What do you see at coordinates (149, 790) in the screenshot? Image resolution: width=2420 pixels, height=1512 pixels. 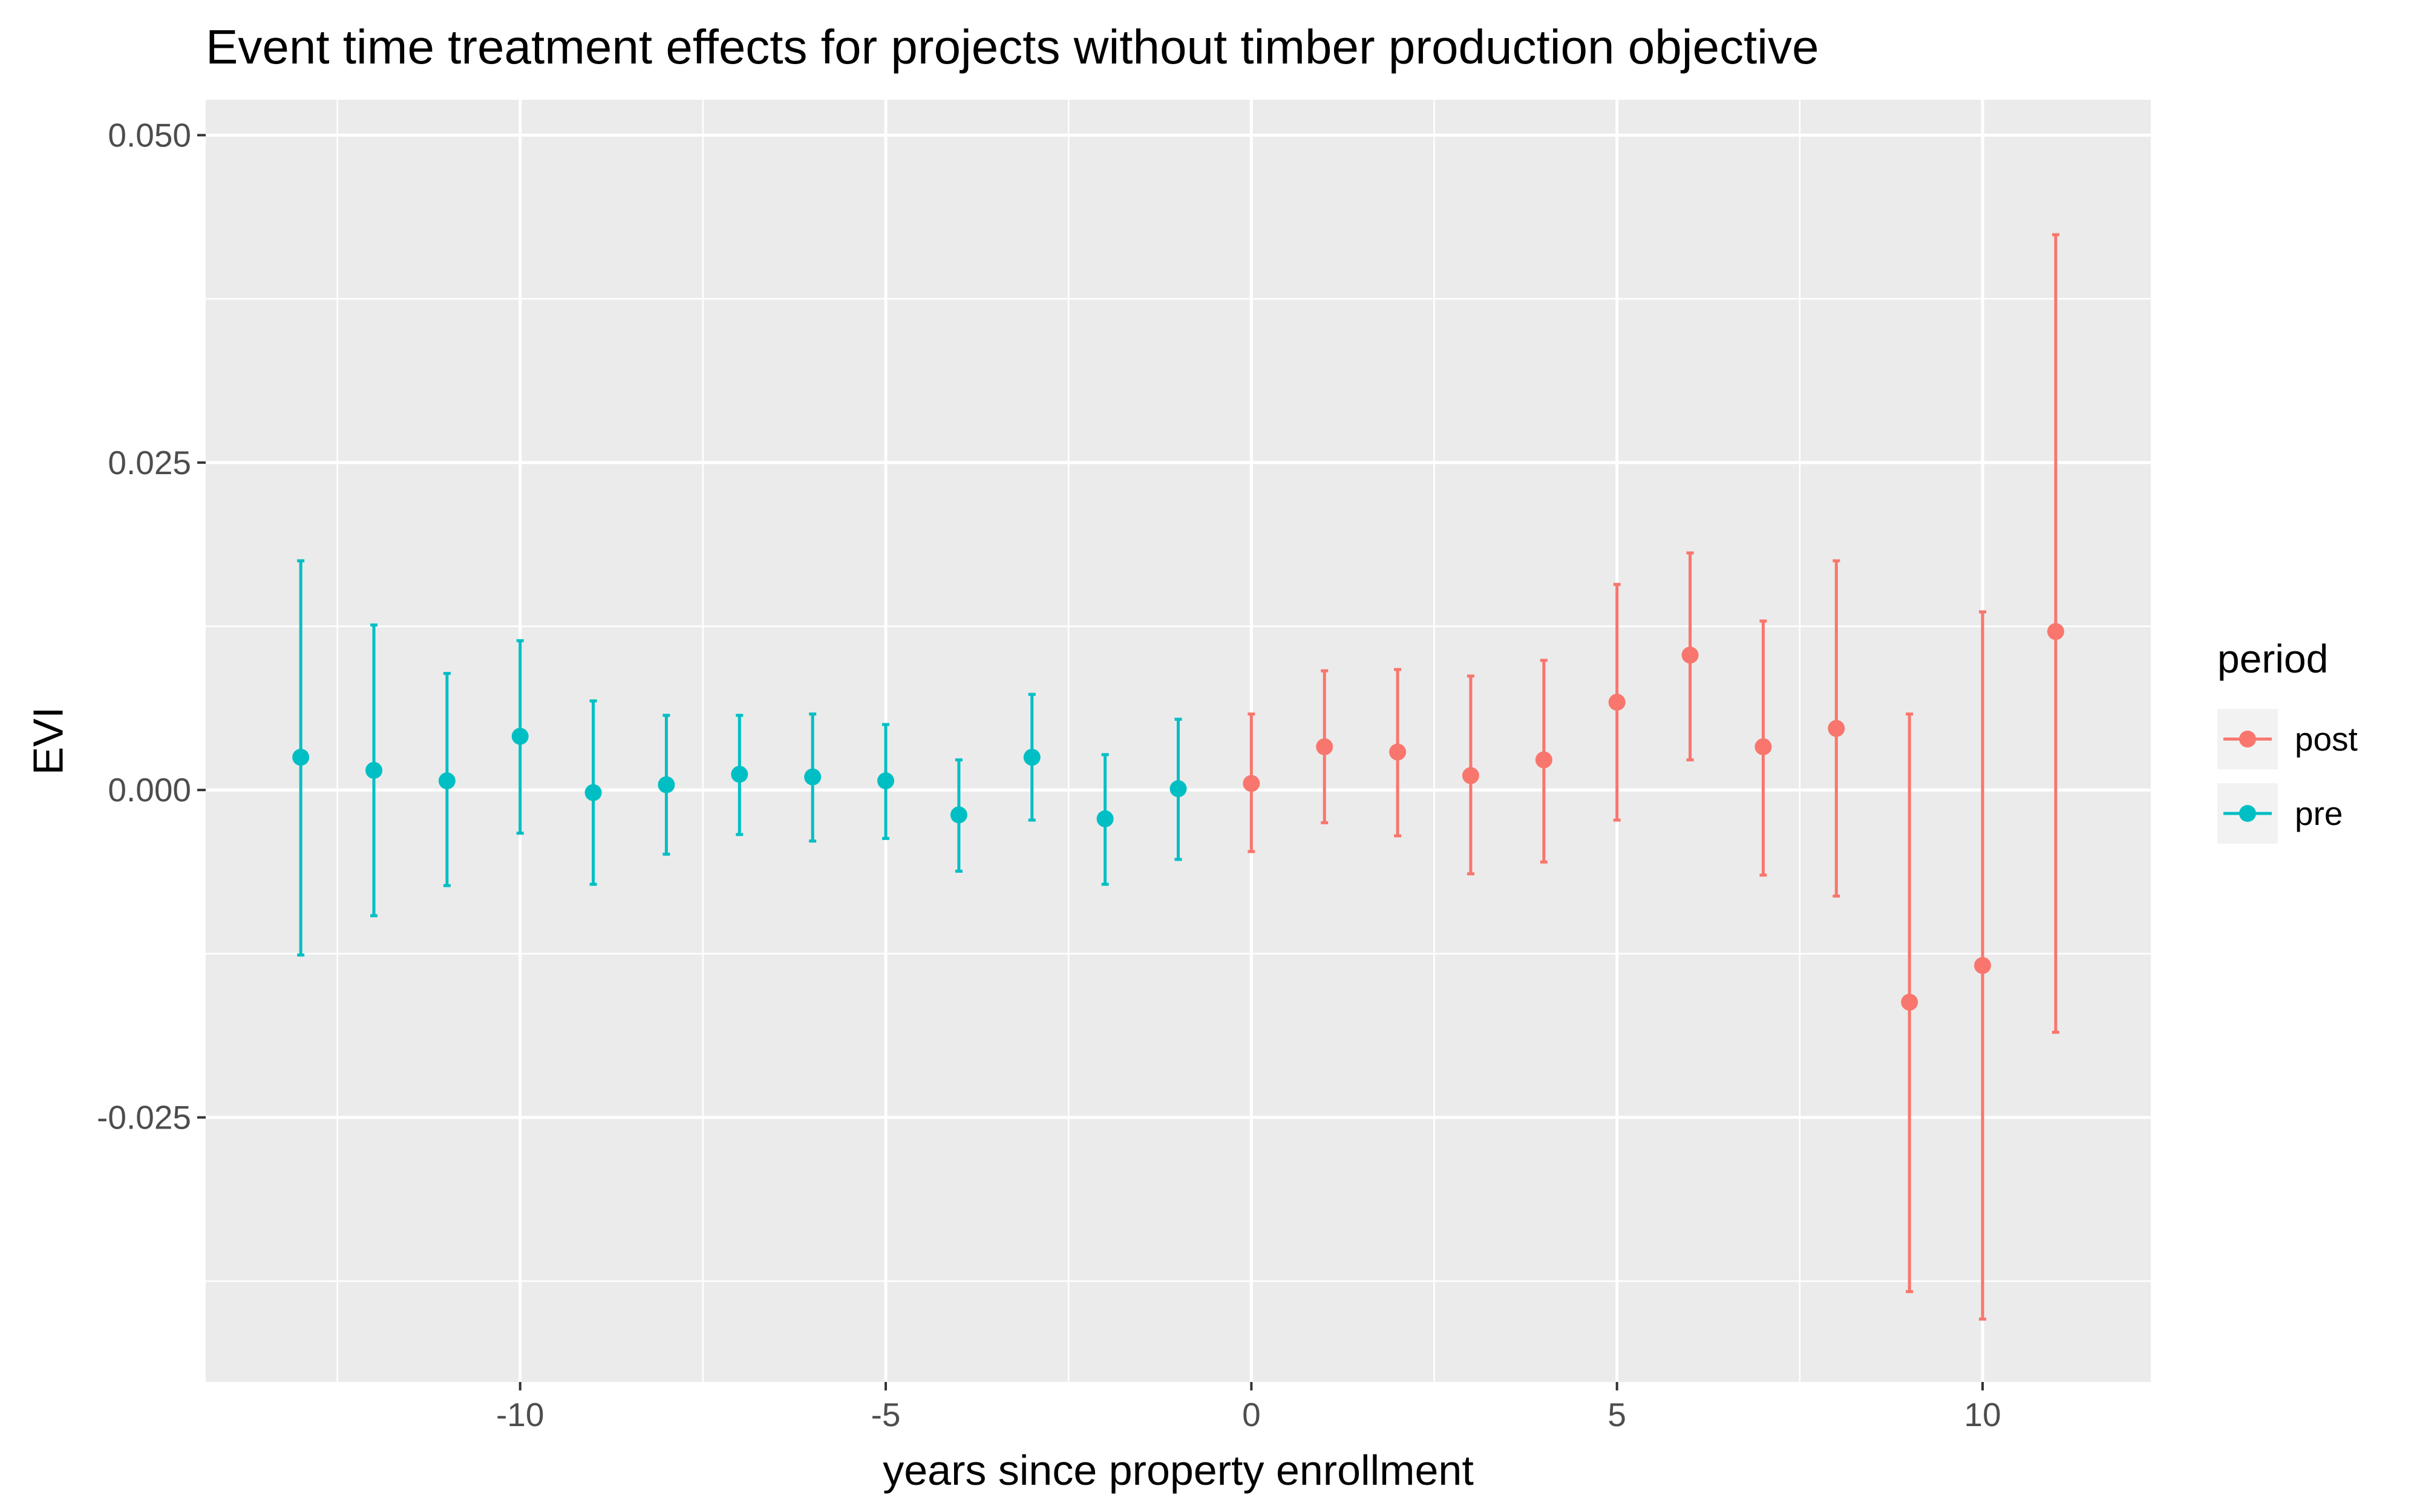 I see `y-tick-label: 0.000` at bounding box center [149, 790].